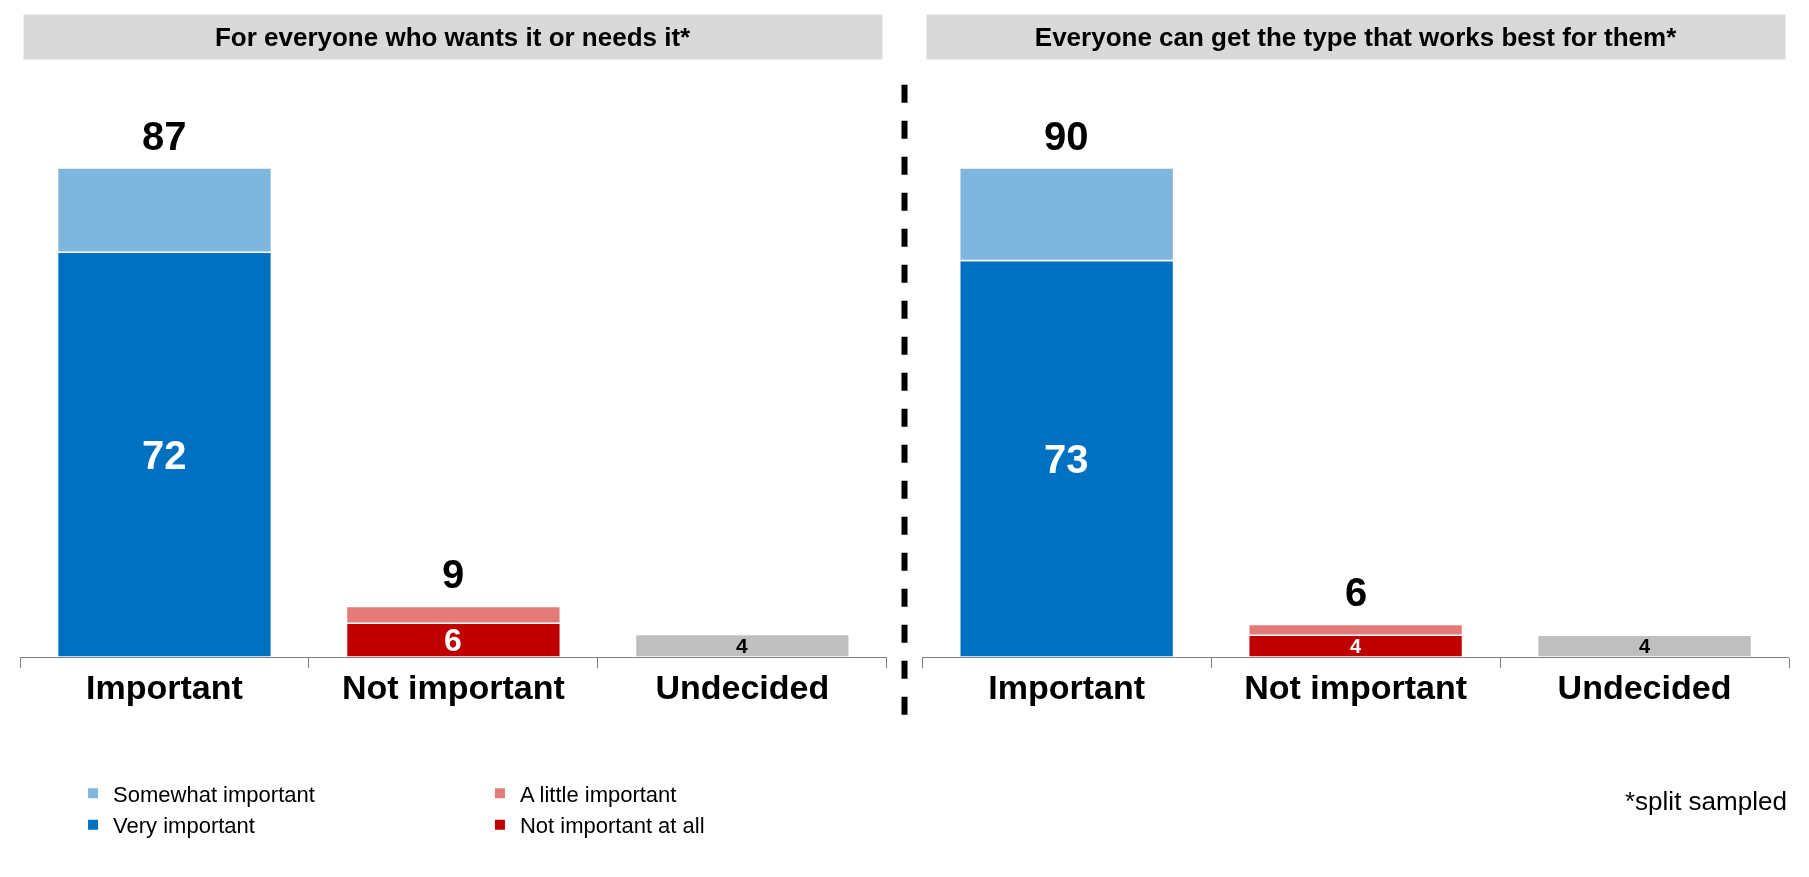 The width and height of the screenshot is (1809, 877). What do you see at coordinates (184, 826) in the screenshot?
I see `legend-label: Very important` at bounding box center [184, 826].